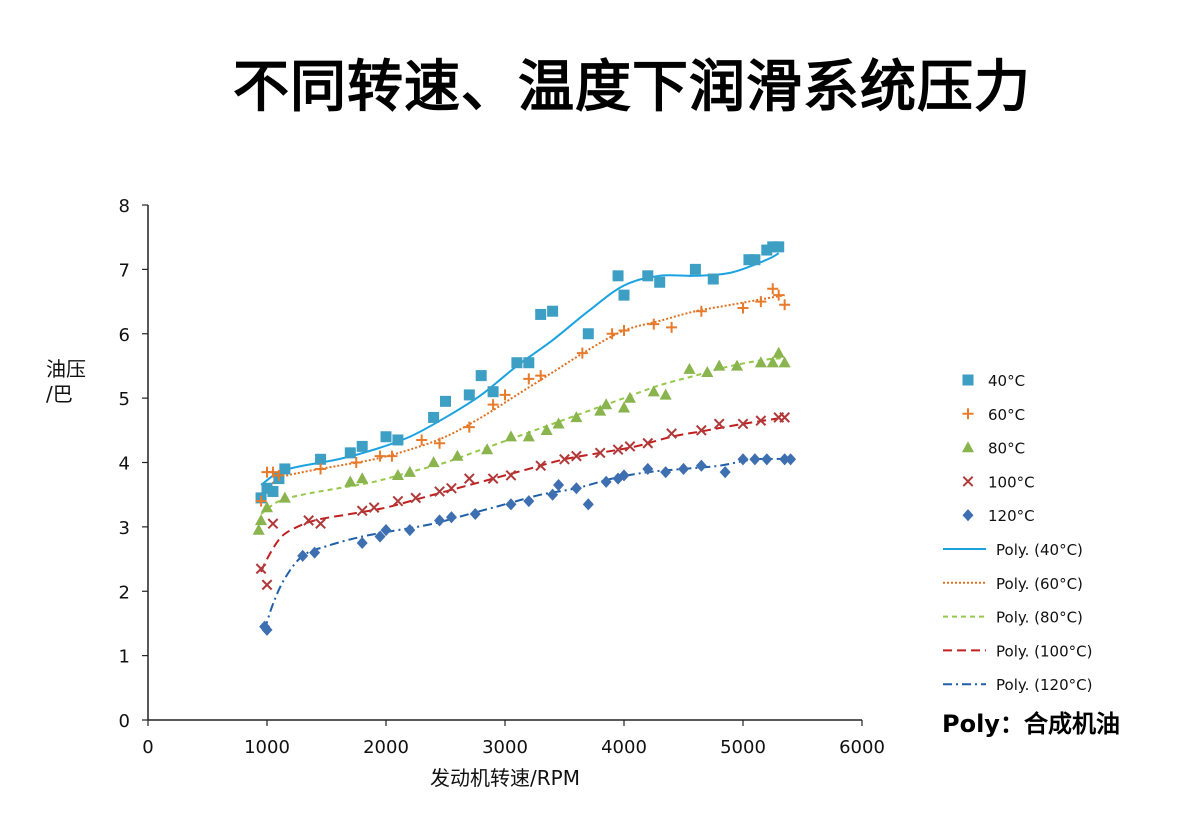  What do you see at coordinates (124, 399) in the screenshot?
I see `y-tick-label: 5` at bounding box center [124, 399].